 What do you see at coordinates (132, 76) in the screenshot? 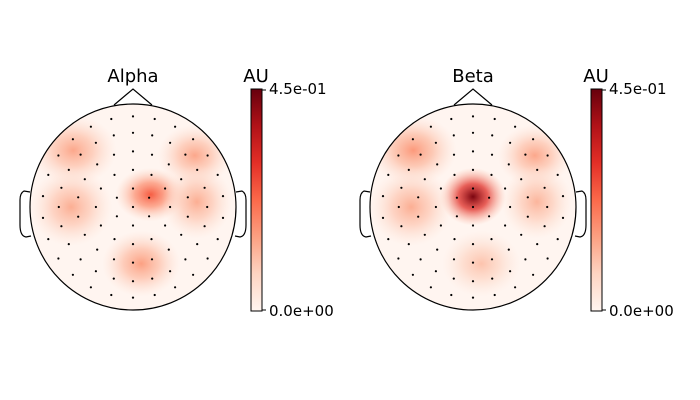
I see `topomap-title-alpha: Alpha` at bounding box center [132, 76].